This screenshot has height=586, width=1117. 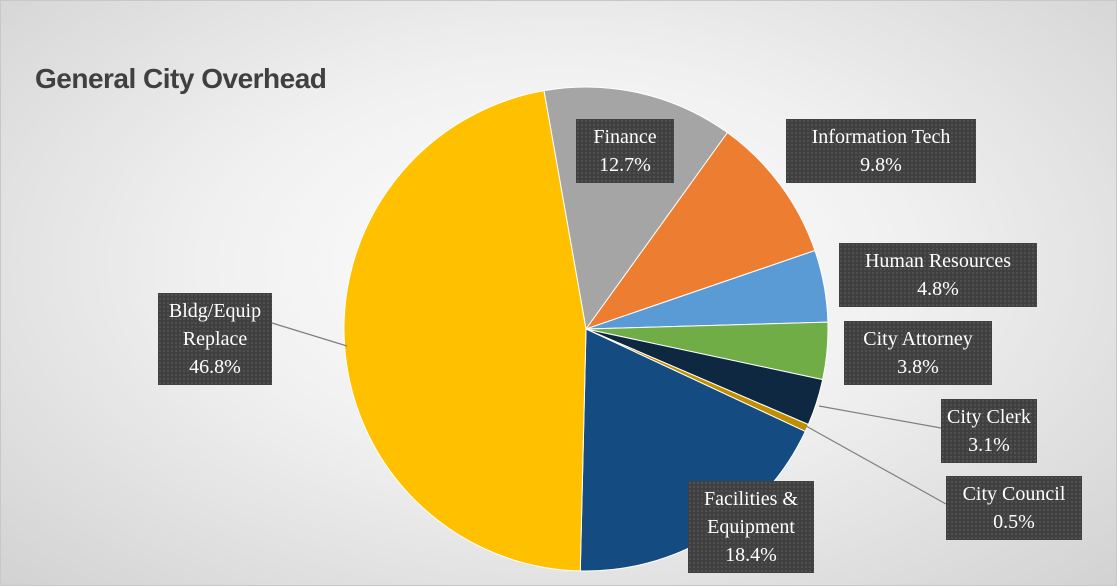 What do you see at coordinates (181, 78) in the screenshot?
I see `chart-title: General City Overhead` at bounding box center [181, 78].